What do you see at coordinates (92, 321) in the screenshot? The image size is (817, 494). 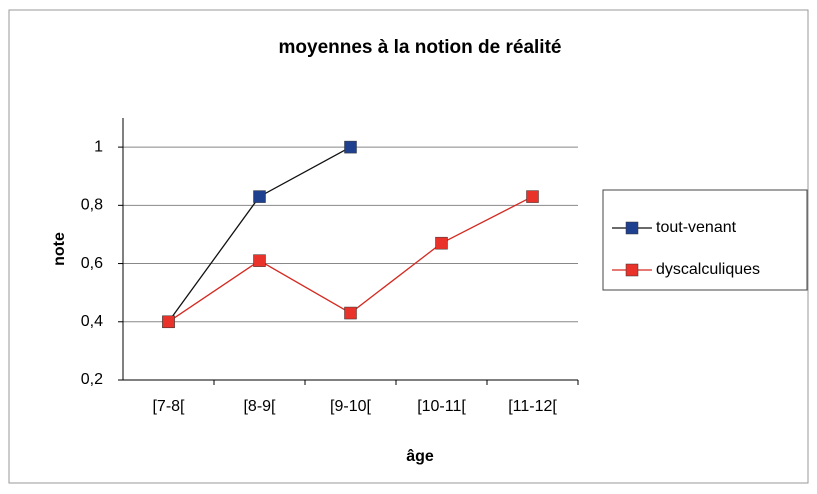 I see `y-tick-label: 0,4` at bounding box center [92, 321].